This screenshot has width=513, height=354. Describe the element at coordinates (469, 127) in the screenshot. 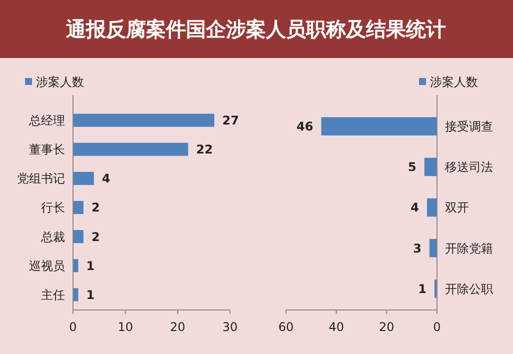

I see `y-tick-label: 接受调查` at that location.